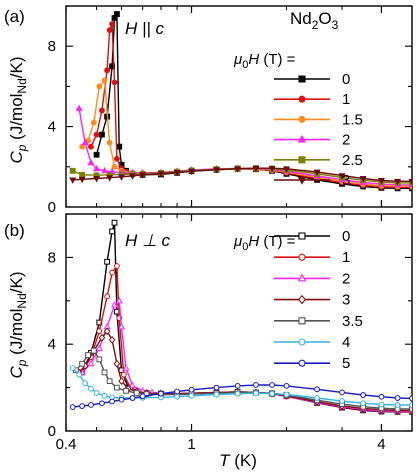 Image resolution: width=416 pixels, height=474 pixels. What do you see at coordinates (18, 109) in the screenshot?
I see `panel-a-ylabel: Cp (J/molNd/K)` at bounding box center [18, 109].